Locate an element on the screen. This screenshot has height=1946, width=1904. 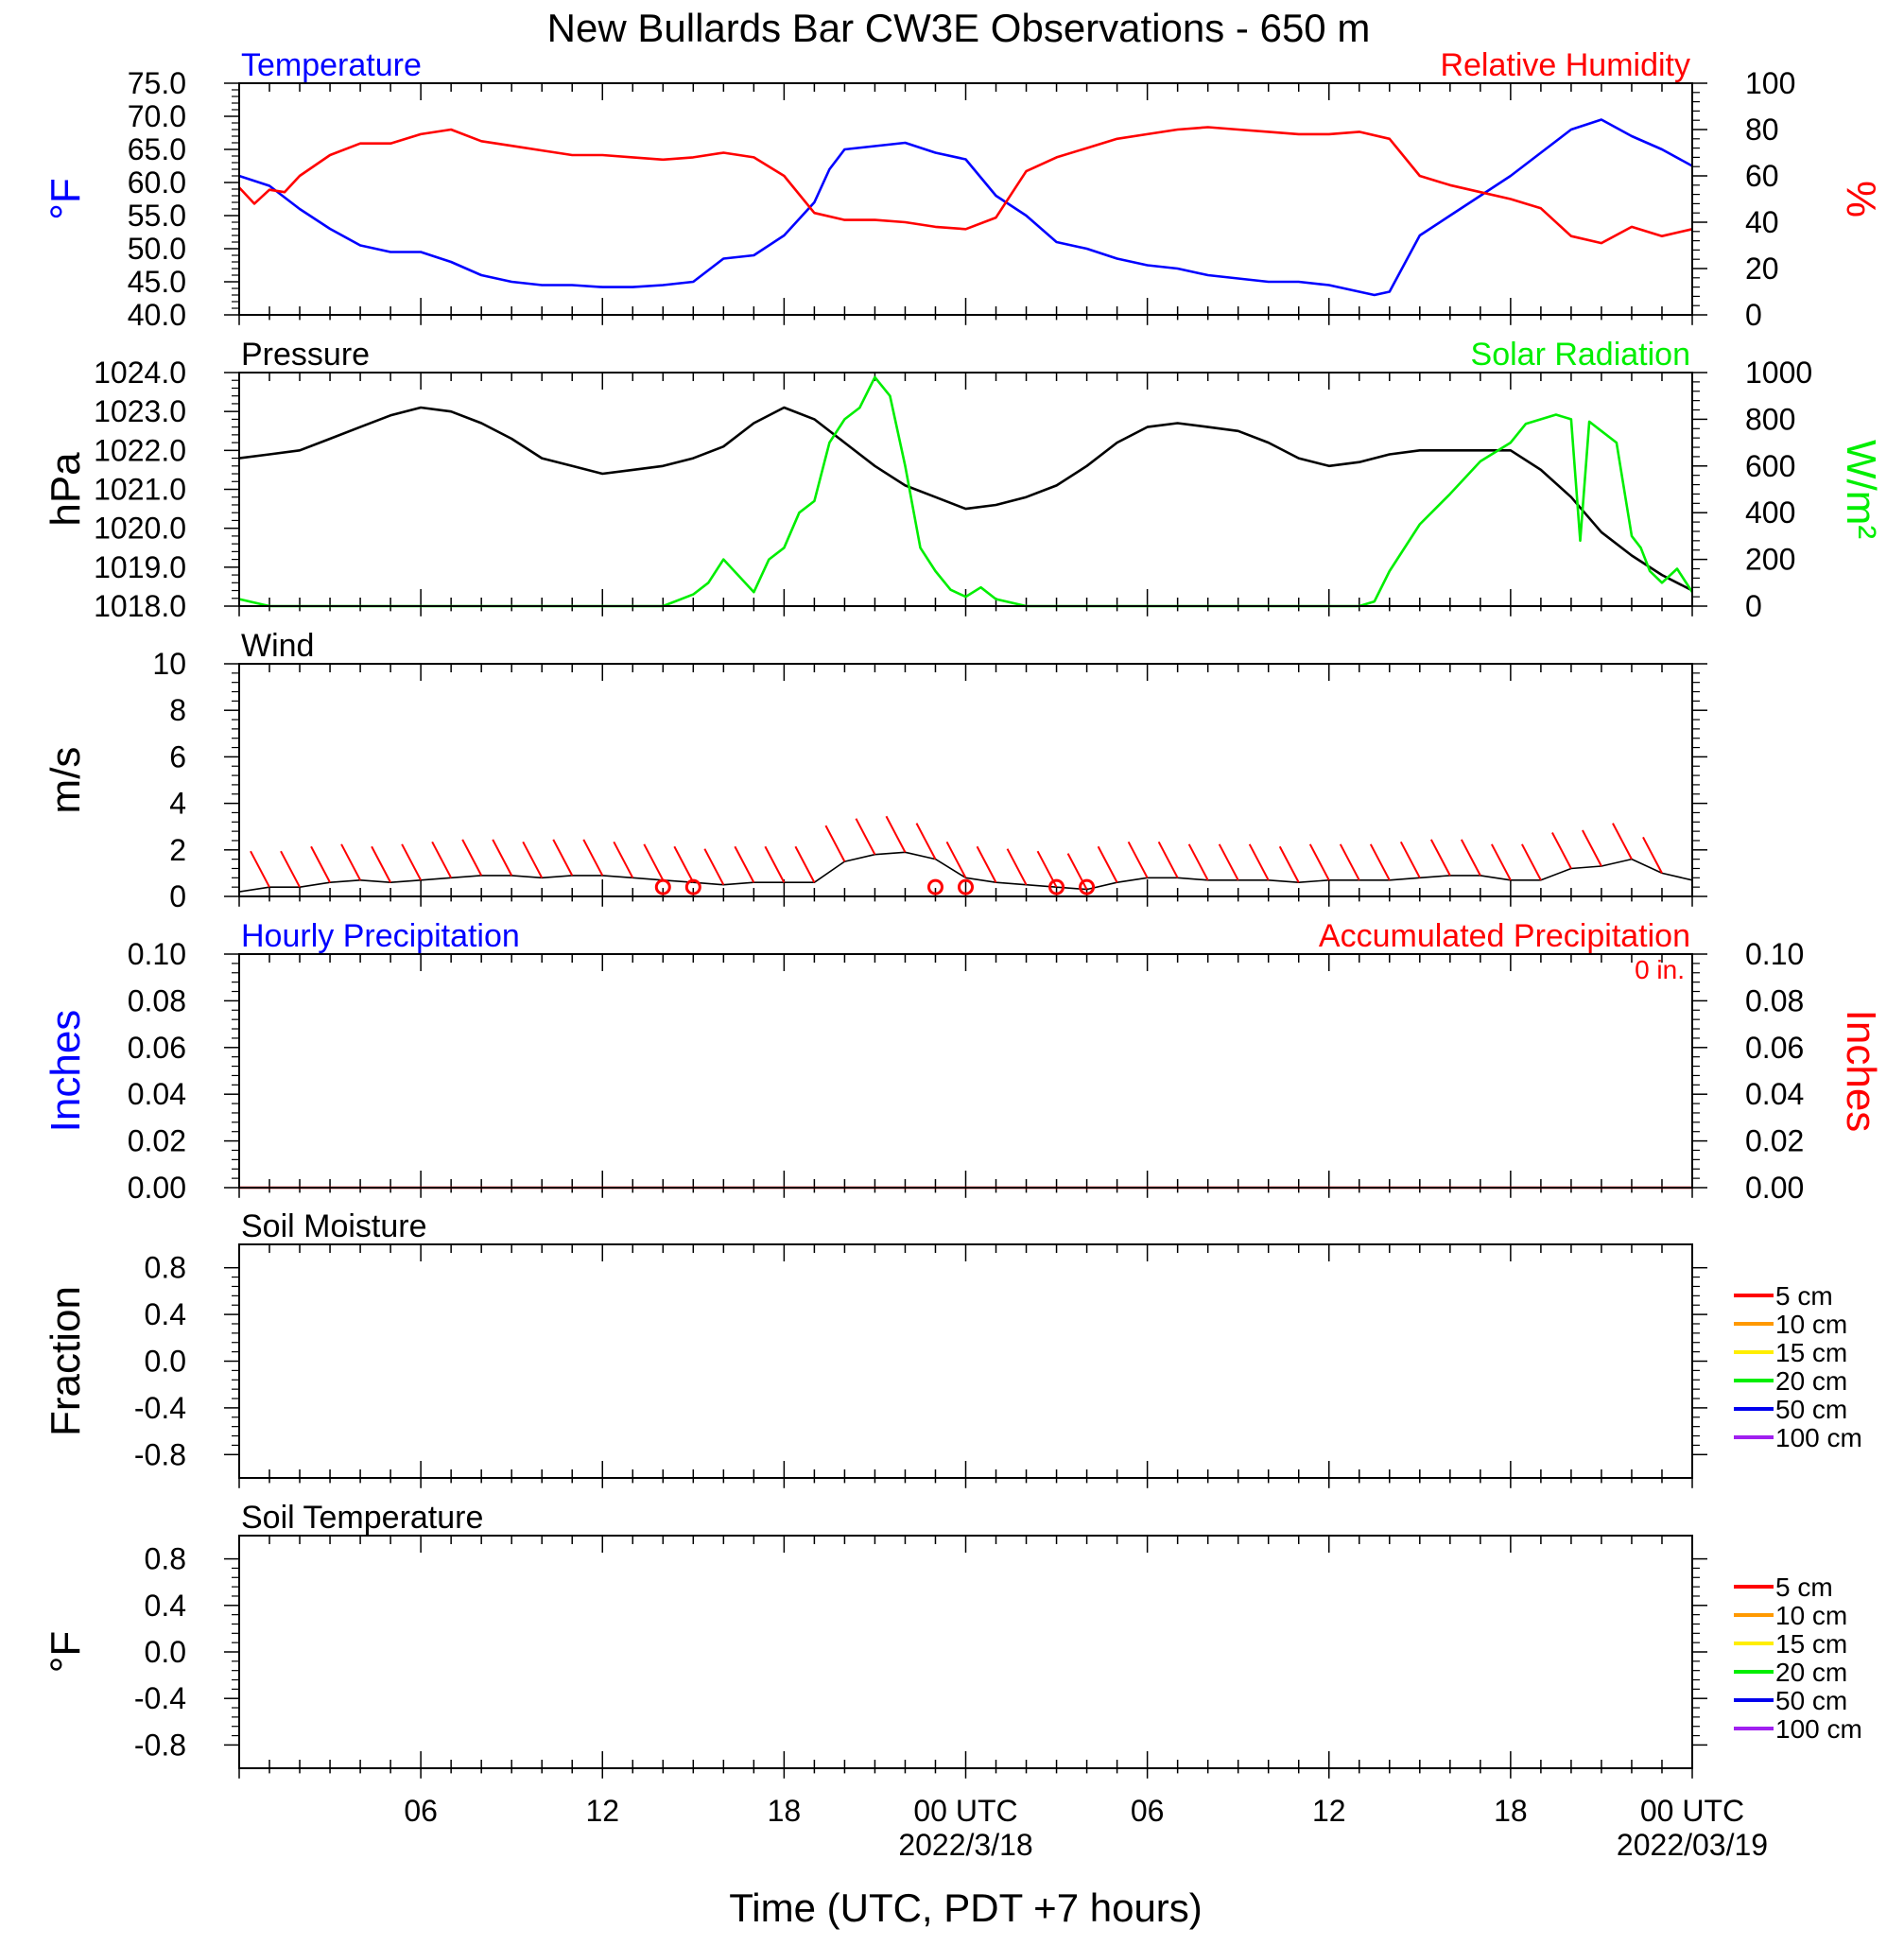
legend-label: 20 cm is located at coordinates (1811, 1381).